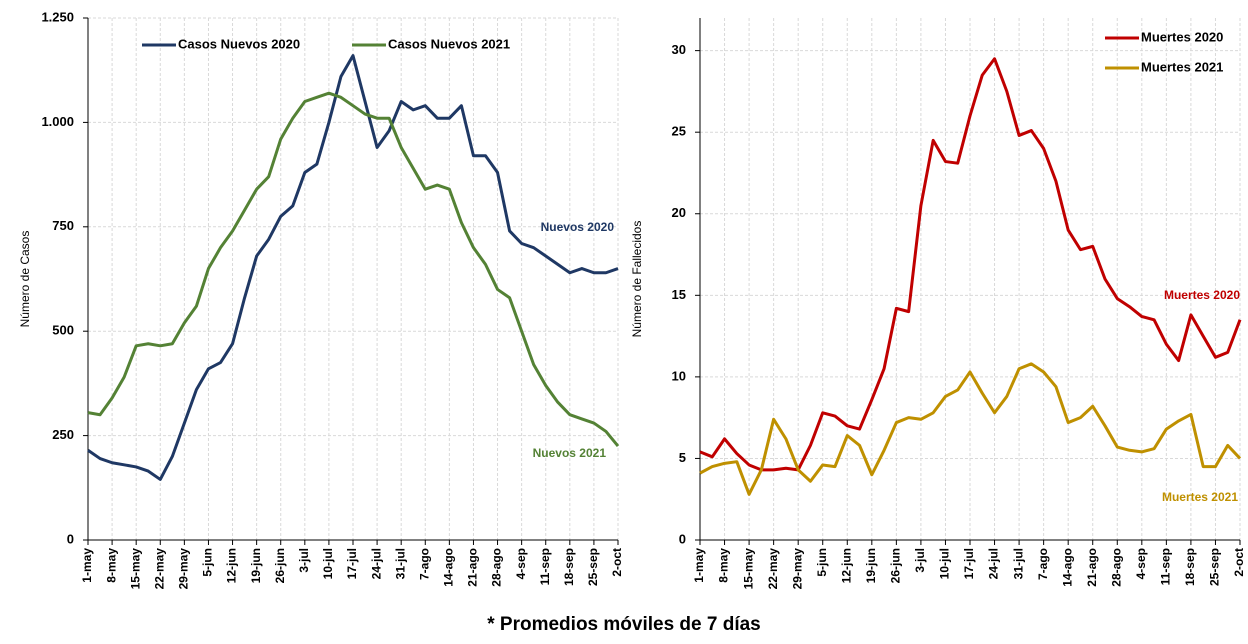 This screenshot has width=1248, height=644. What do you see at coordinates (679, 212) in the screenshot?
I see `y-tick-label: 20` at bounding box center [679, 212].